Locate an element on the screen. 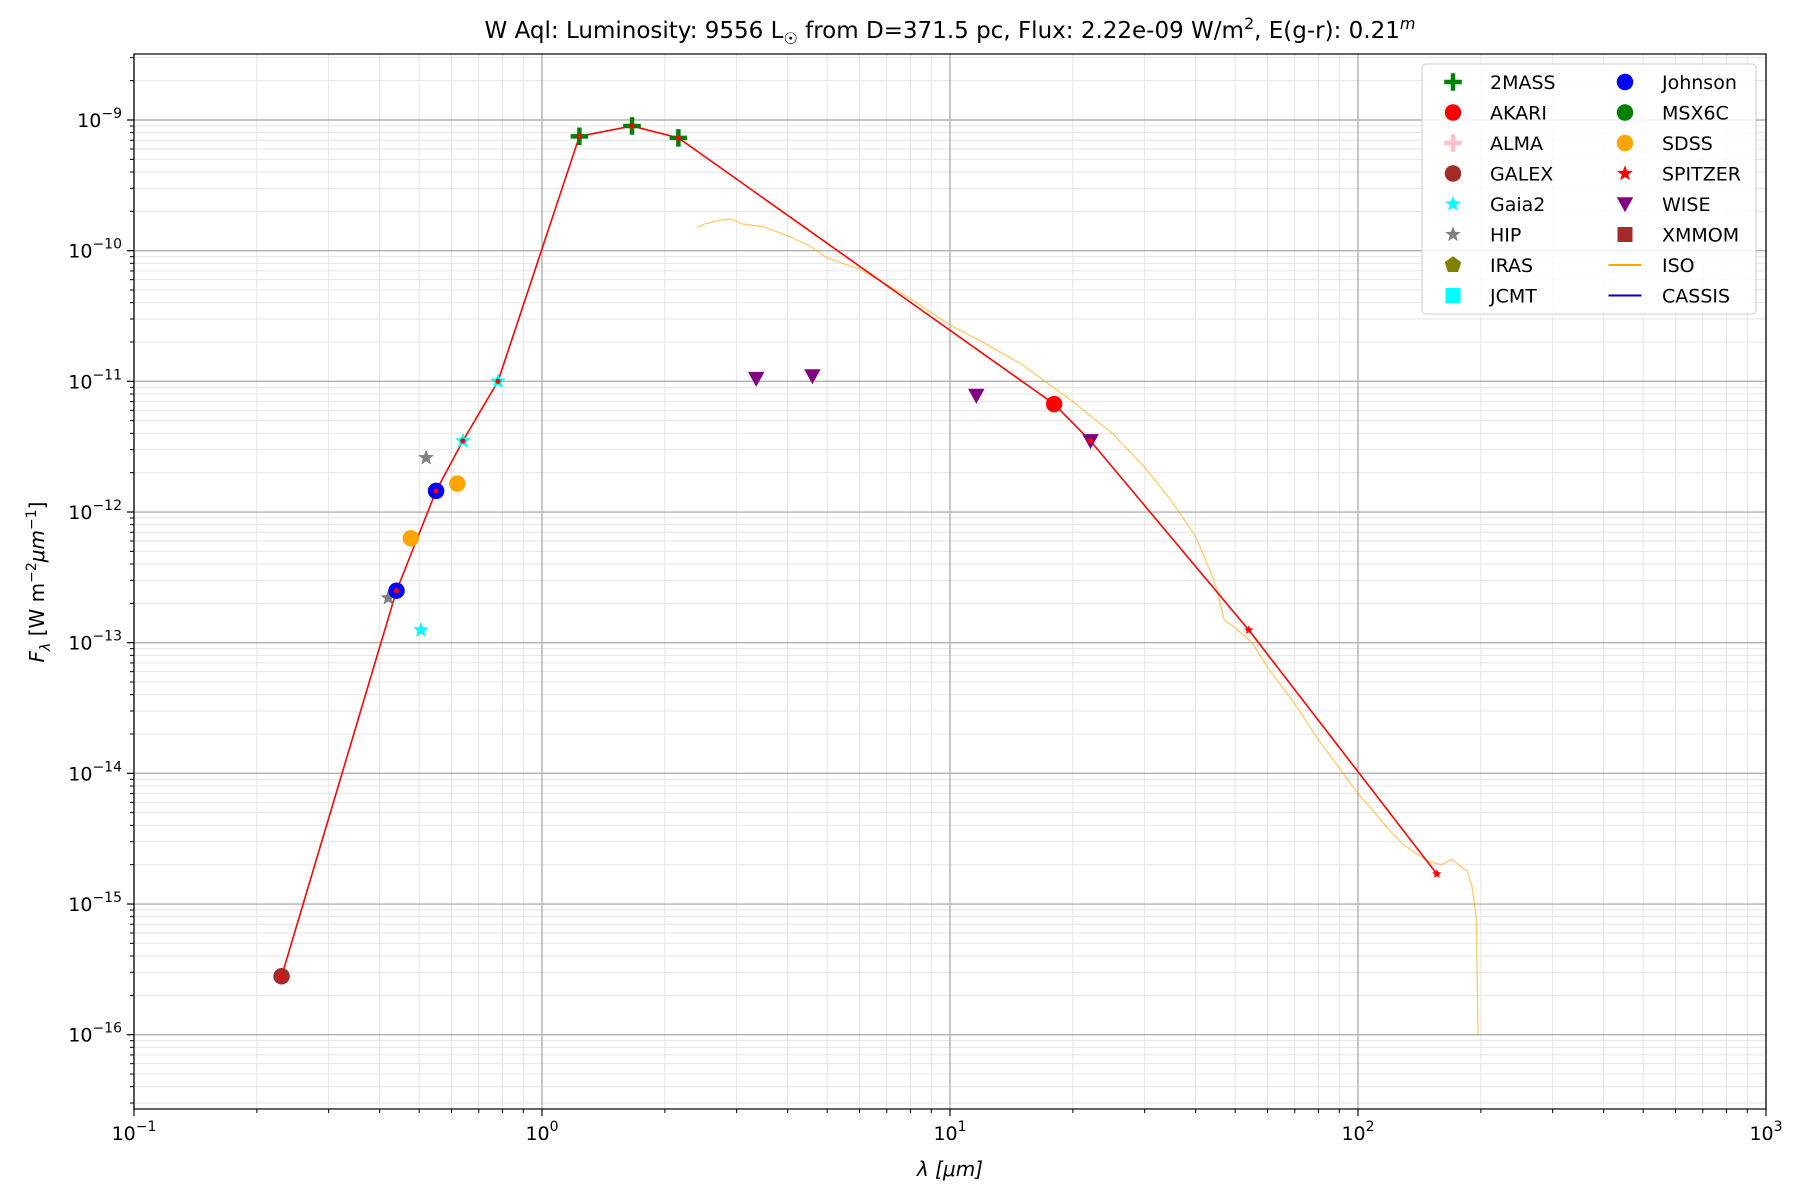 The height and width of the screenshot is (1200, 1800). legend-label-iras: IRAS is located at coordinates (1511, 266).